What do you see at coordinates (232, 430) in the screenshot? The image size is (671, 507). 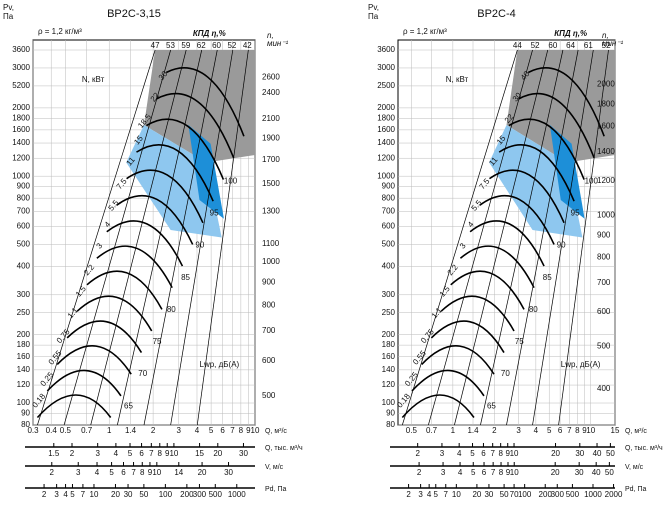 I see `x-tick-label: 7` at bounding box center [232, 430].